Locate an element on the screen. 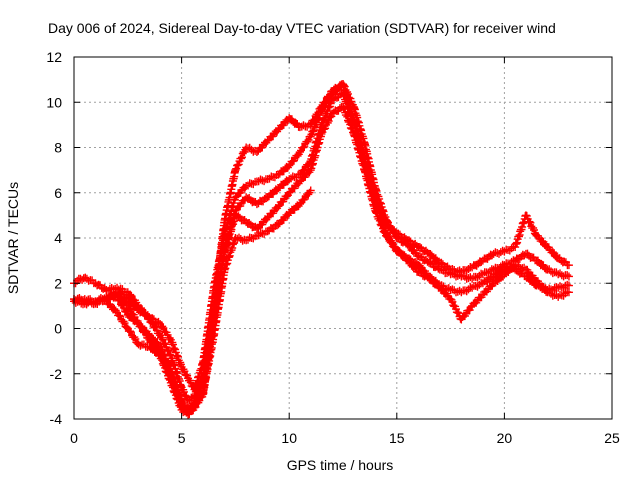 The image size is (640, 480). x-axis-label: GPS time / hours is located at coordinates (340, 465).